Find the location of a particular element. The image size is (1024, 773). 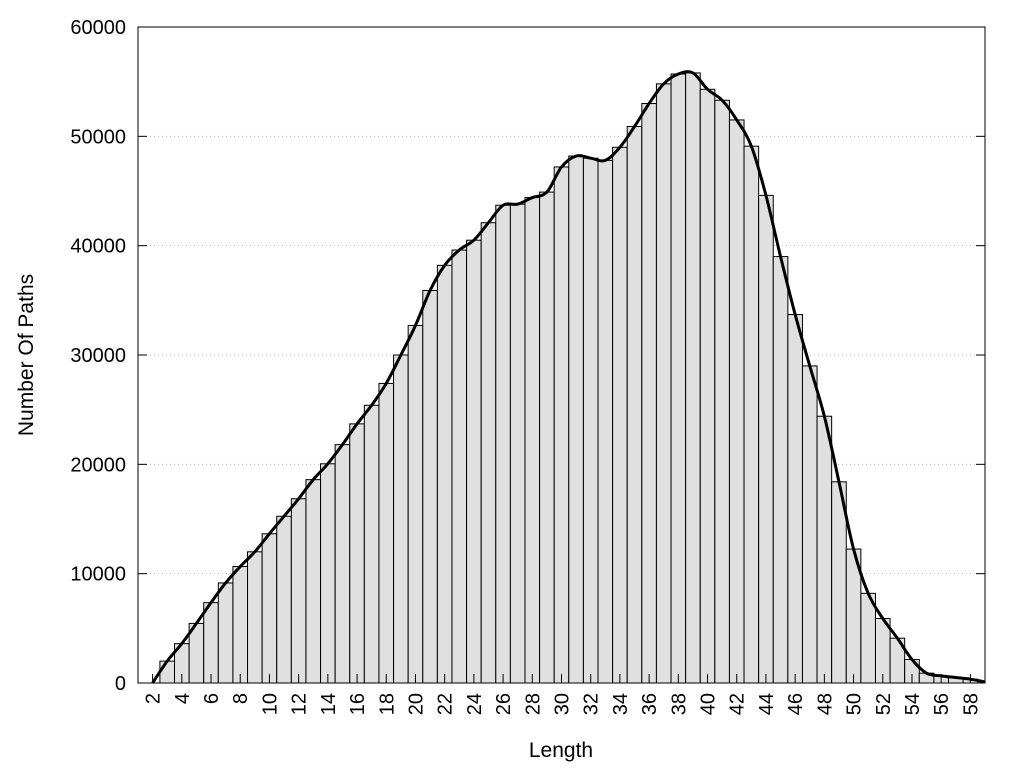

y-tick-label: 40000 is located at coordinates (98, 247).